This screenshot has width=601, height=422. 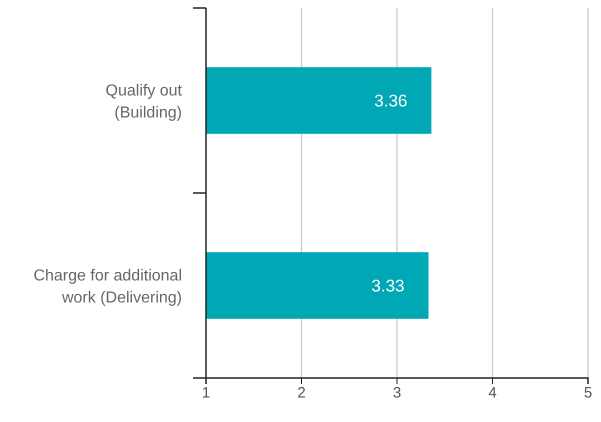 What do you see at coordinates (397, 393) in the screenshot?
I see `x-tick-label: 3` at bounding box center [397, 393].